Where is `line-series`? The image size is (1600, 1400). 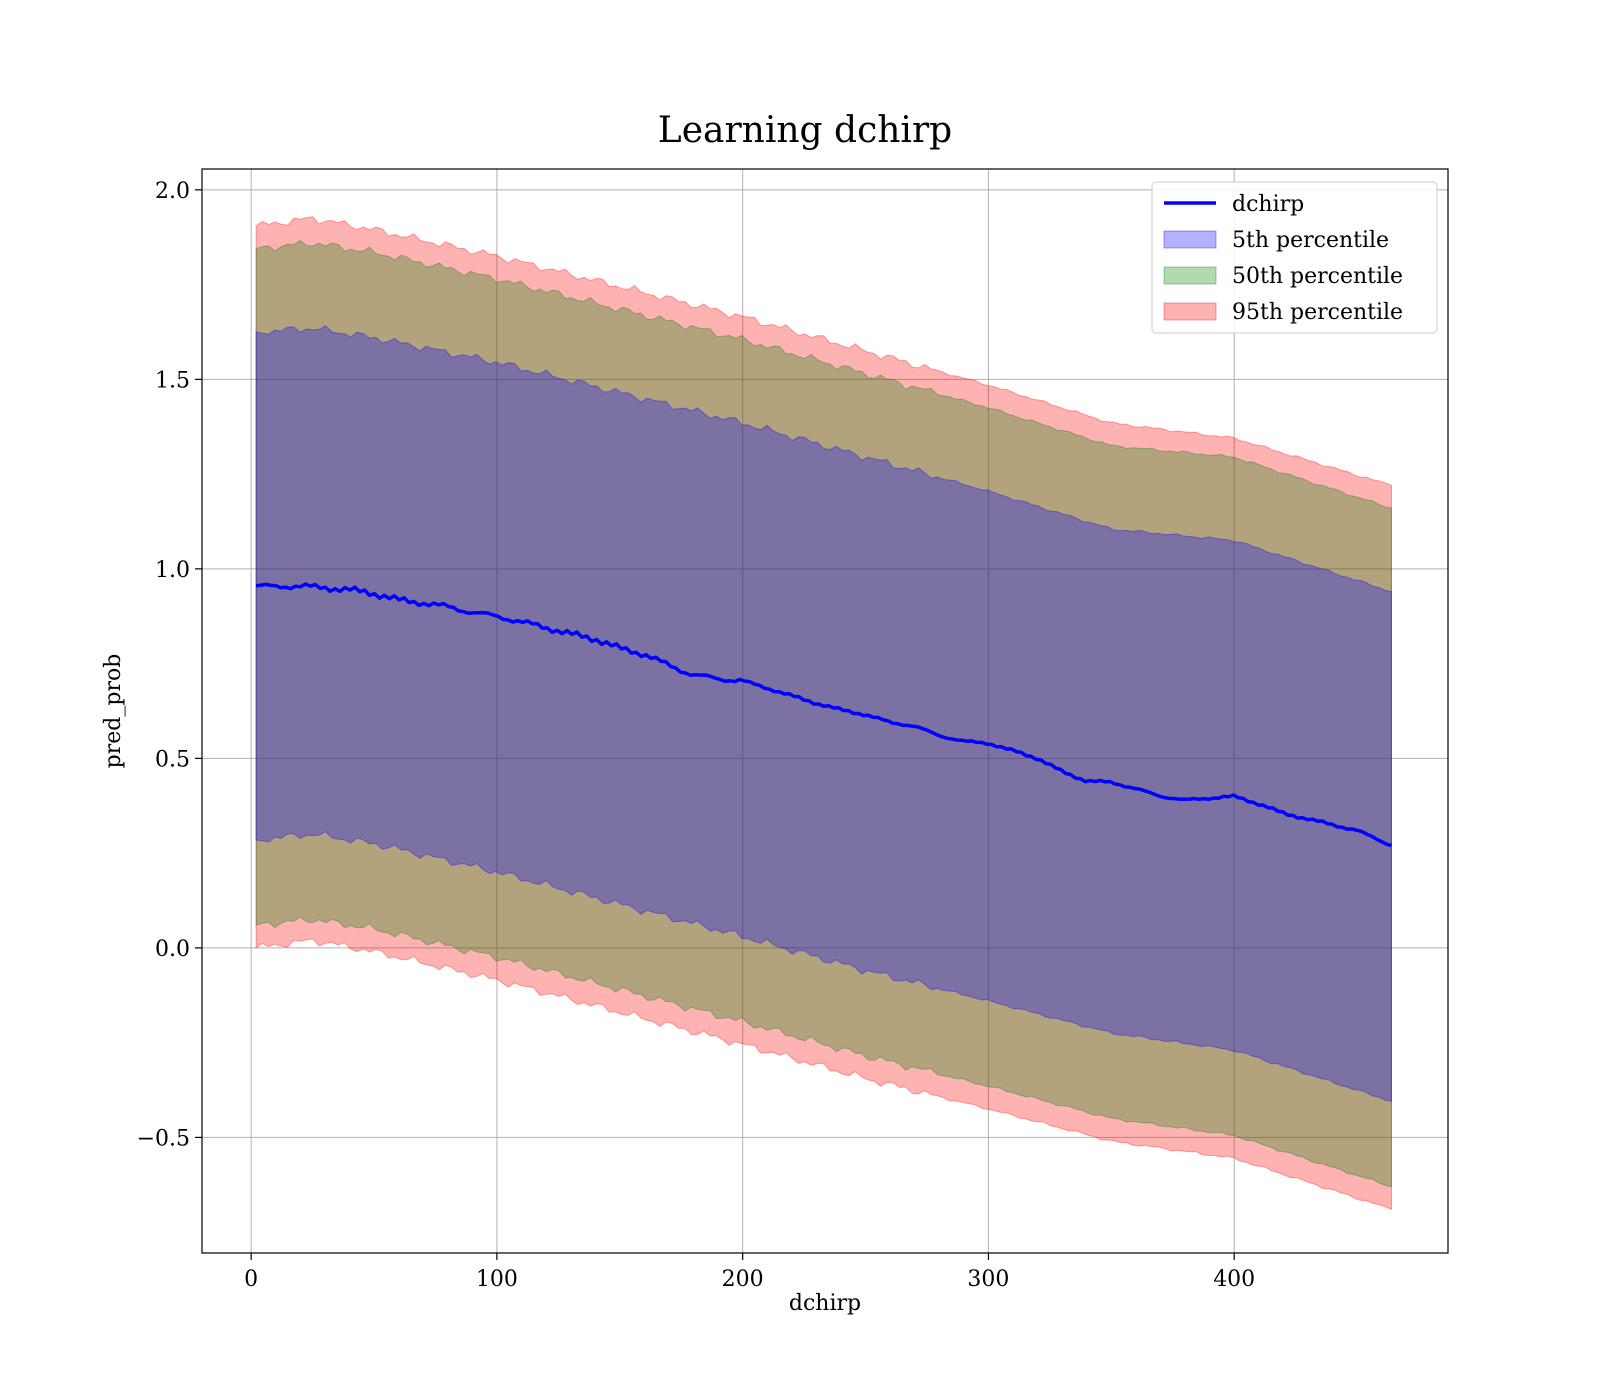 line-series is located at coordinates (823, 715).